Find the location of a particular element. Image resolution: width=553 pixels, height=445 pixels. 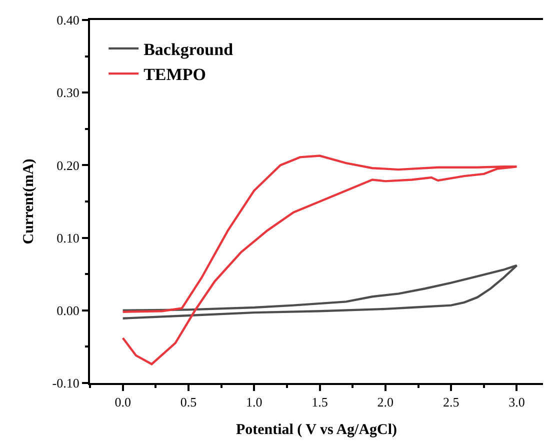

x-tick-label: 1.0 is located at coordinates (254, 402).